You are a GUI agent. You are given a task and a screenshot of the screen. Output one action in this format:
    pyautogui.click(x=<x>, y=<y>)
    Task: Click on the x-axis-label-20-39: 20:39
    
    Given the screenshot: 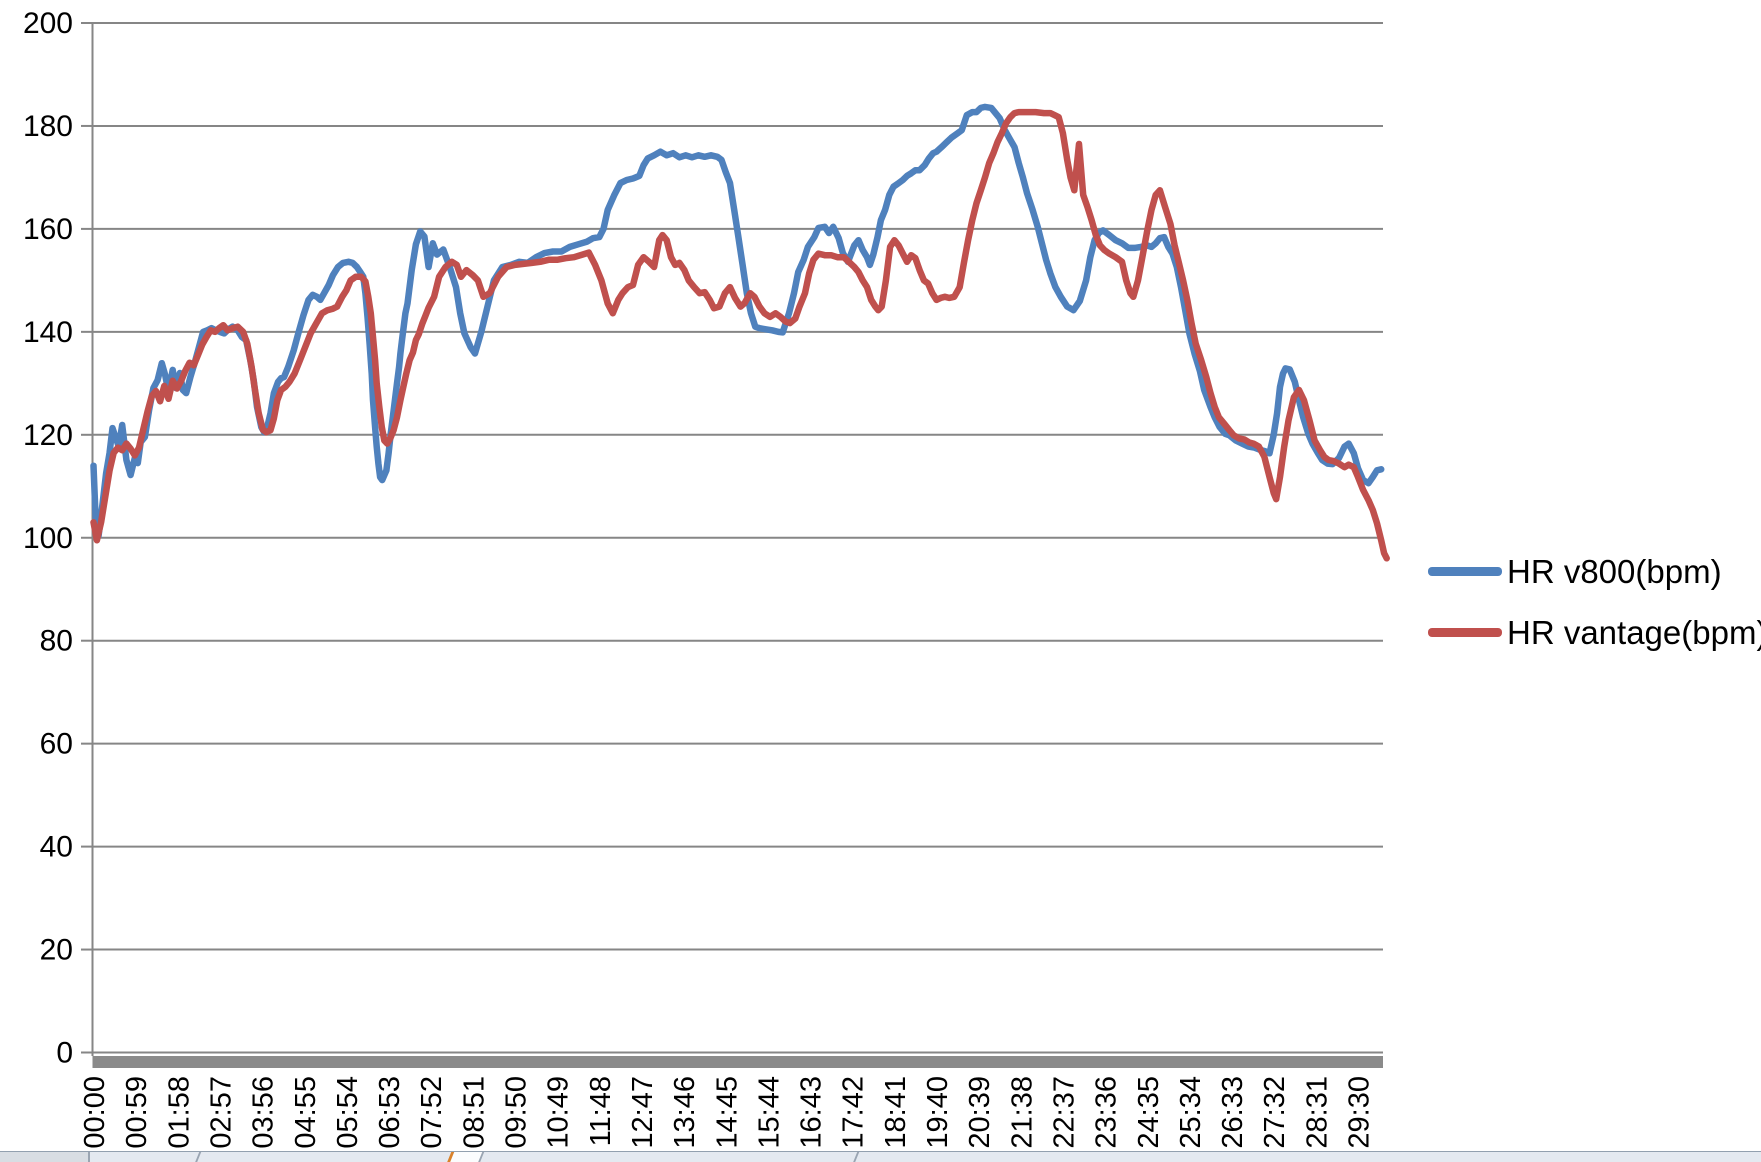 What is the action you would take?
    pyautogui.click(x=980, y=1112)
    